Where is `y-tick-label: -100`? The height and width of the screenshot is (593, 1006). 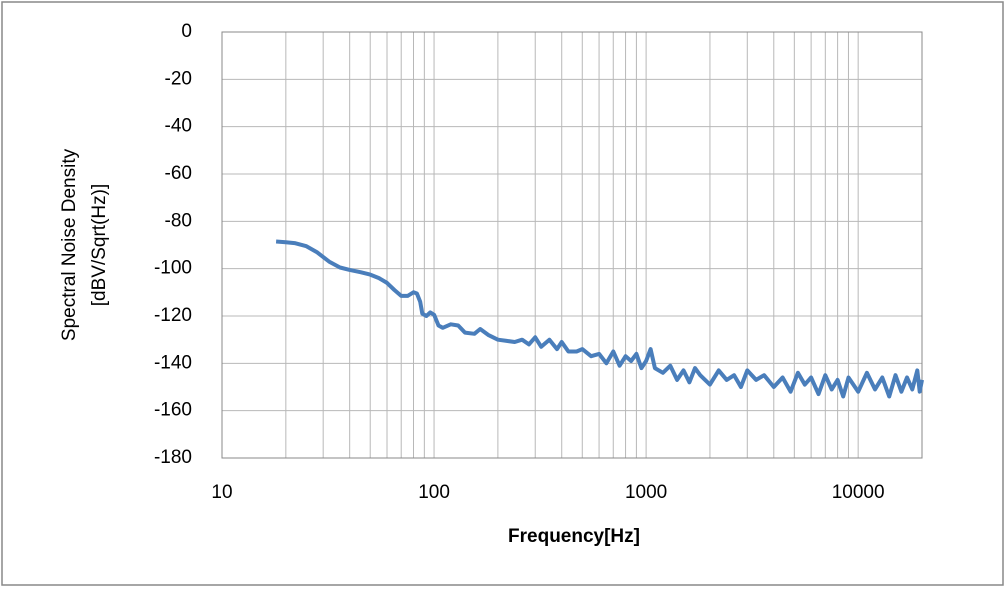
y-tick-label: -100 is located at coordinates (173, 268).